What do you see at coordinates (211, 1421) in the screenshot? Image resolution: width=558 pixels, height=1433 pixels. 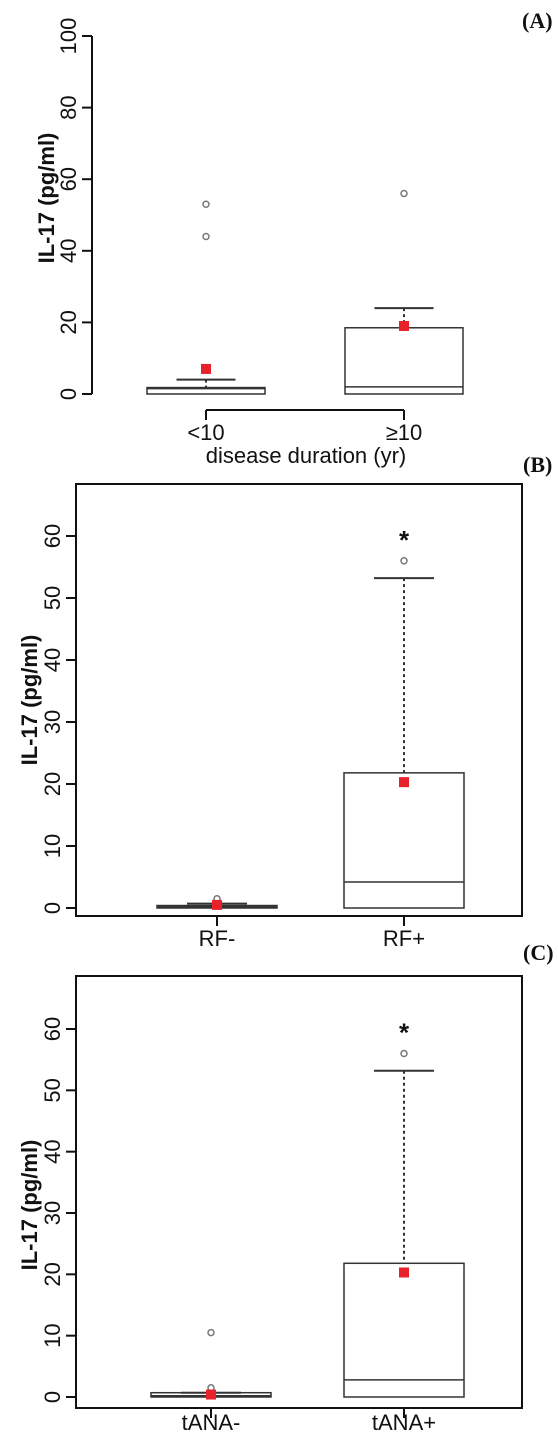 I see `x-tick-label: tANA-` at bounding box center [211, 1421].